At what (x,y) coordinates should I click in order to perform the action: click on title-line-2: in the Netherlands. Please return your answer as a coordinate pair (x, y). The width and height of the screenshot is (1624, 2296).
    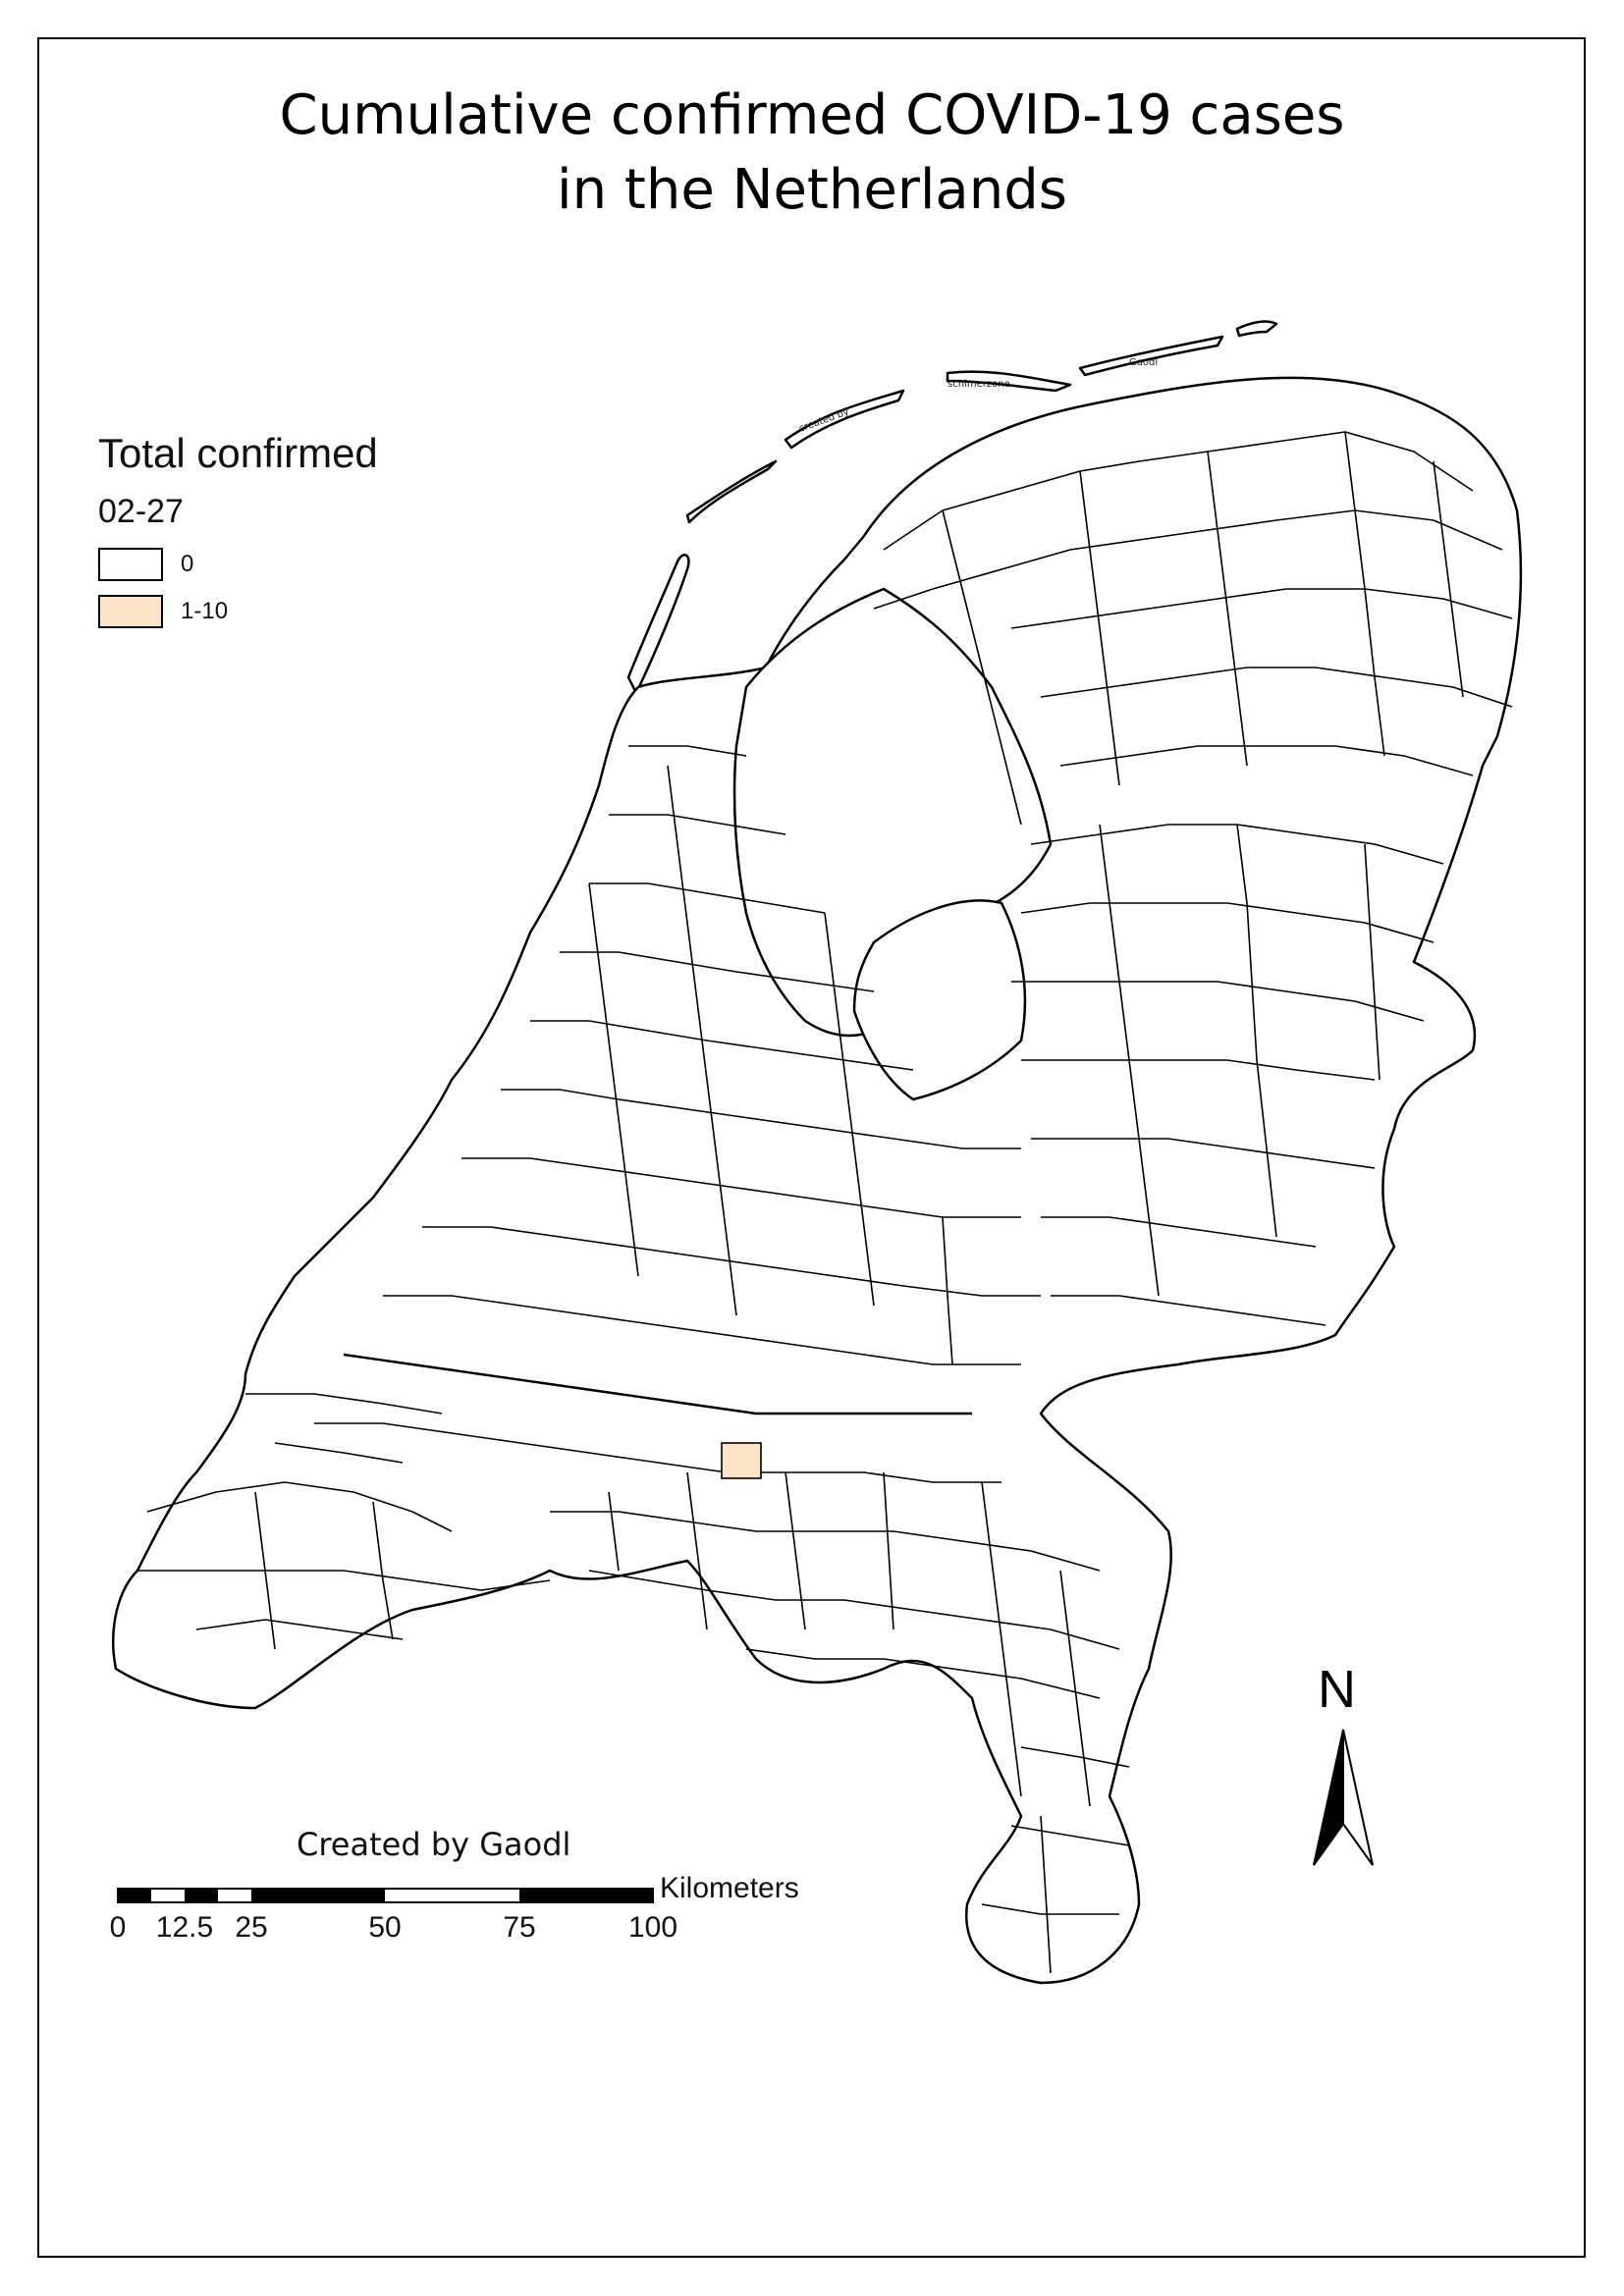
    Looking at the image, I should click on (812, 190).